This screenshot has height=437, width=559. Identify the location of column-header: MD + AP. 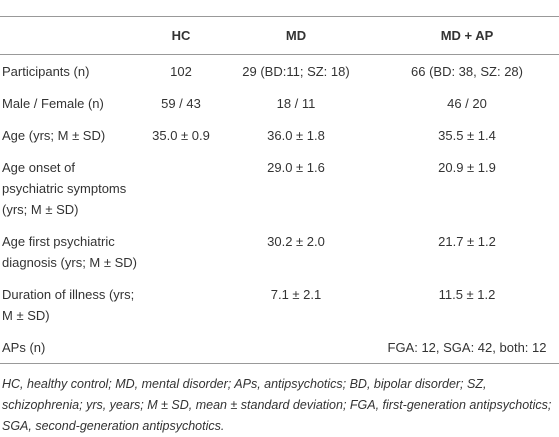
(467, 35).